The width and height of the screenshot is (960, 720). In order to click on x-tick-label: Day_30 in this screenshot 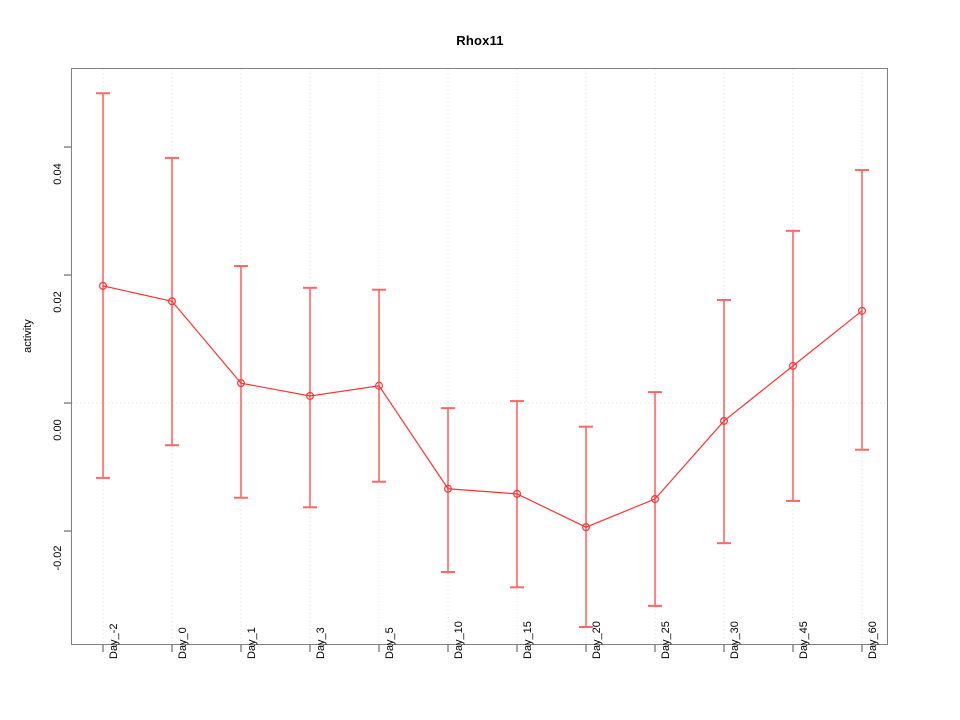, I will do `click(735, 640)`.